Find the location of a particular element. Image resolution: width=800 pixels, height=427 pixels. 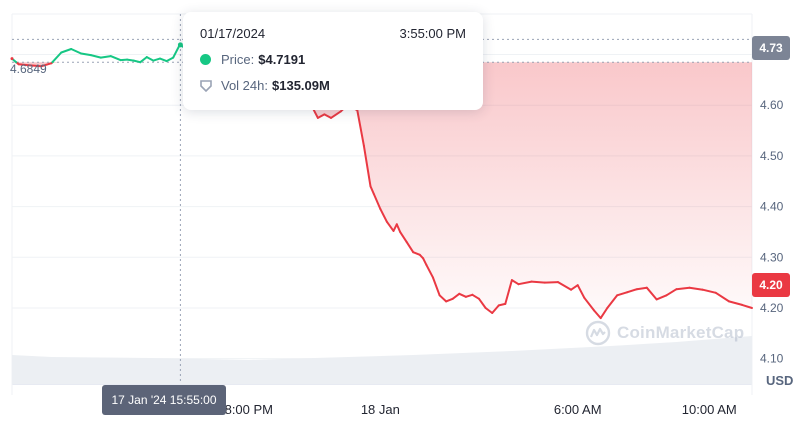

tooltip-volume-value: $135.09M is located at coordinates (301, 85).